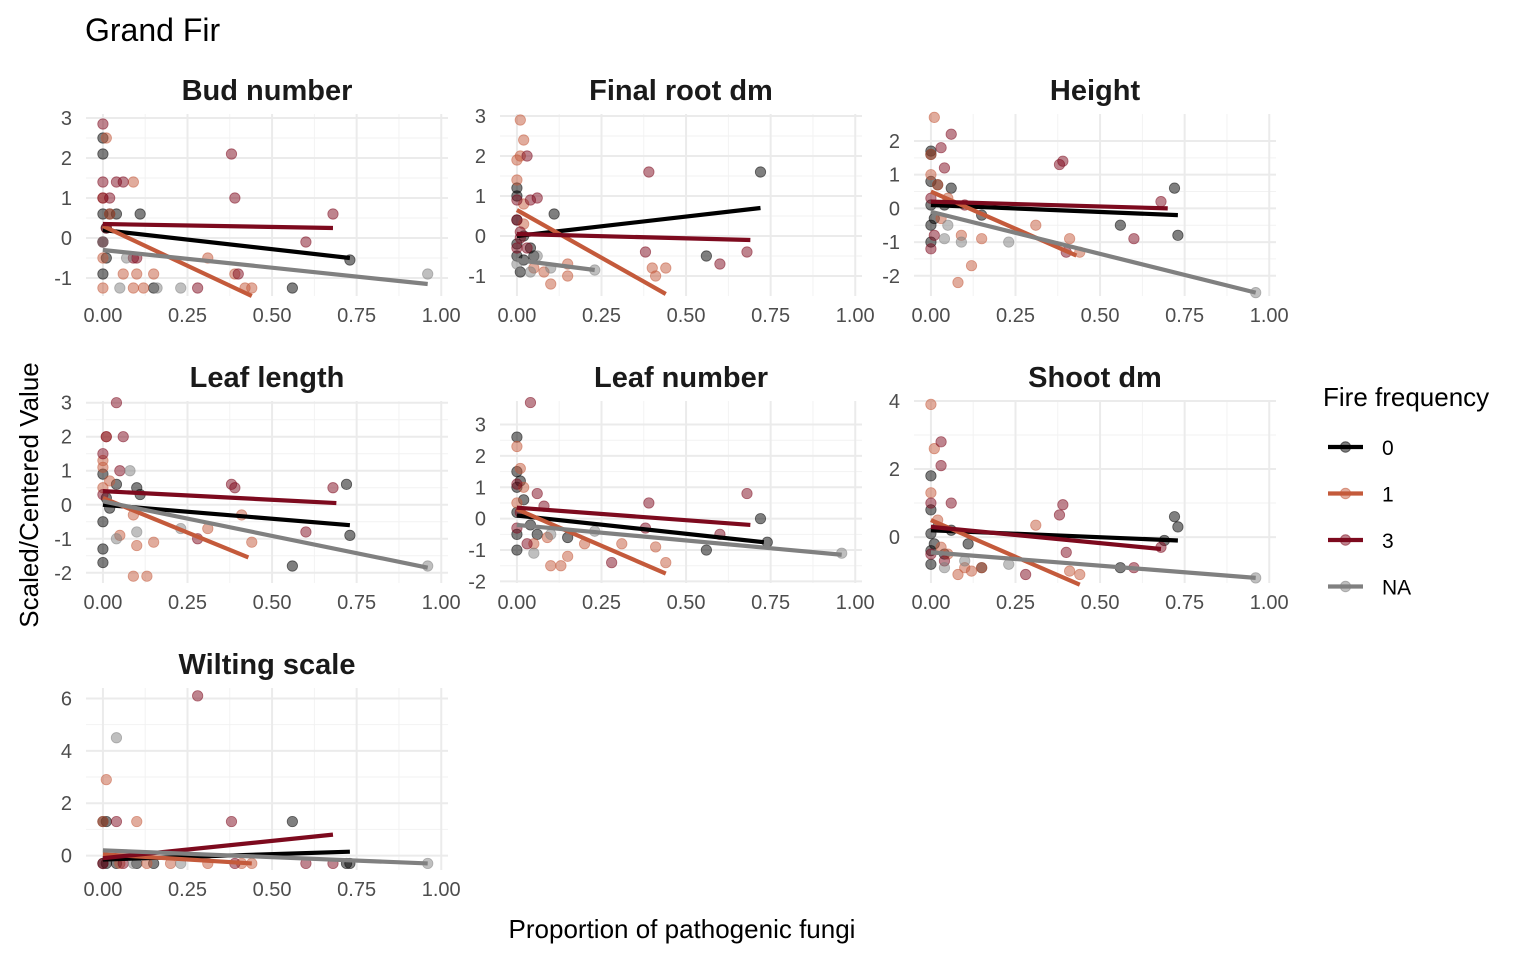  Describe the element at coordinates (66, 752) in the screenshot. I see `y-tick-label: 4` at that location.